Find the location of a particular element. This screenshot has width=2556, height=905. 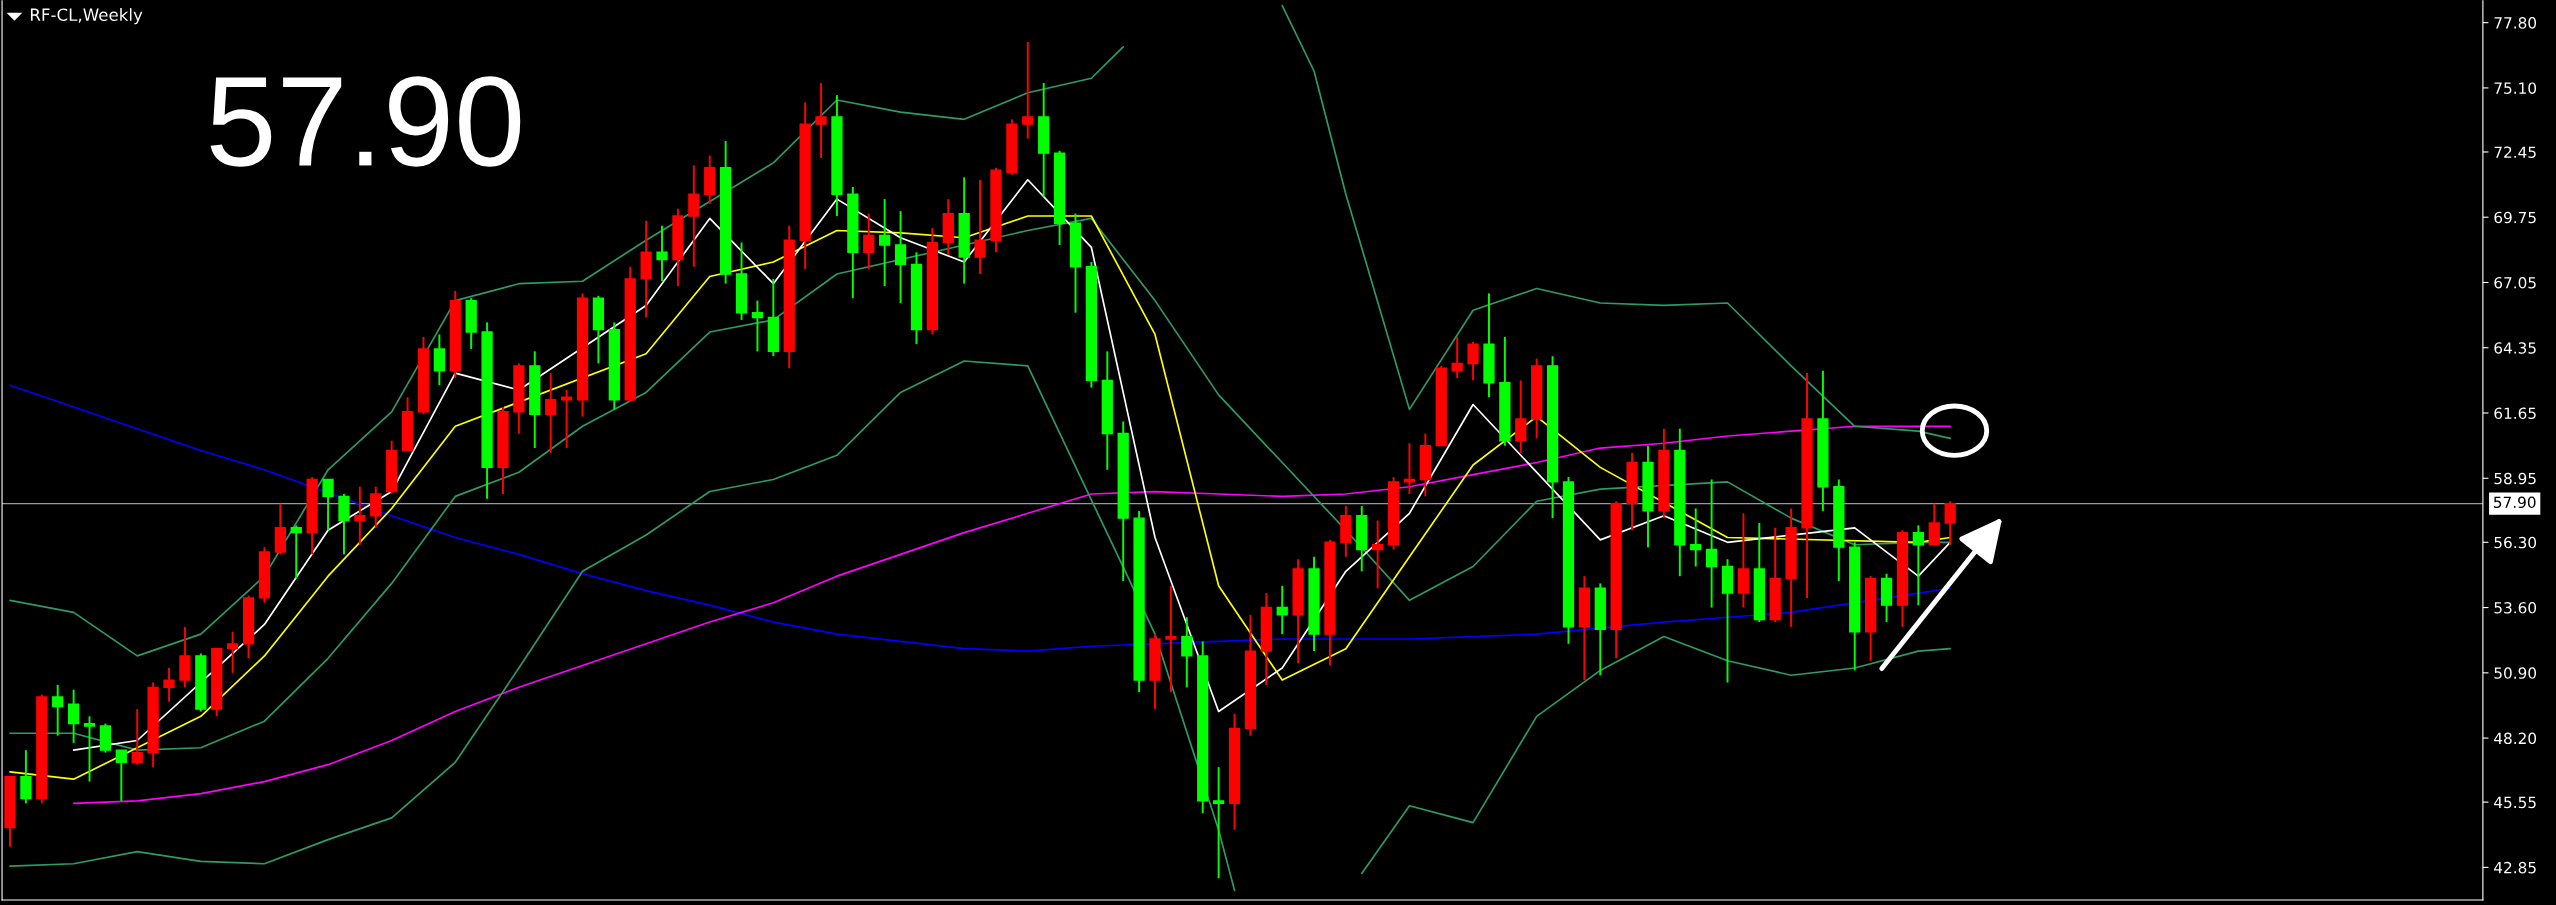

y-tick-label: 56.30 is located at coordinates (2515, 542).